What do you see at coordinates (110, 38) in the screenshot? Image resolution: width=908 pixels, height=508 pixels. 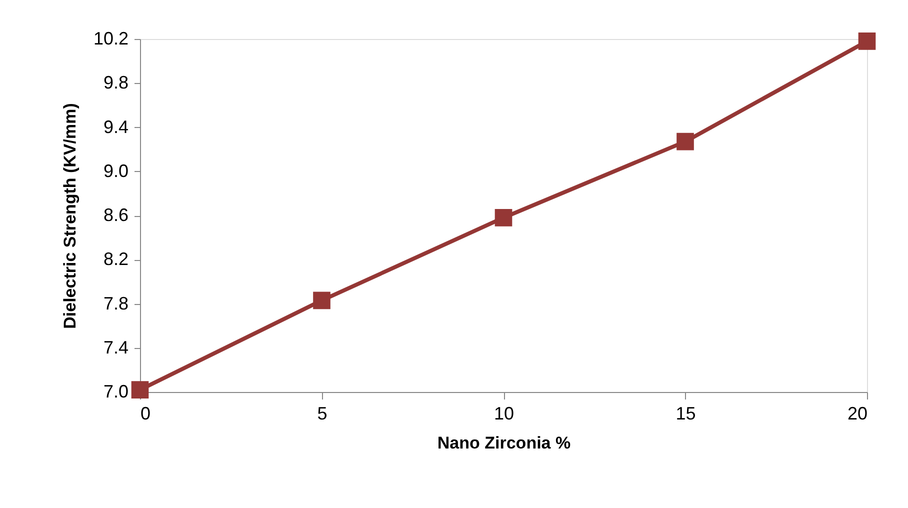 I see `y-tick-label: 10.2` at bounding box center [110, 38].